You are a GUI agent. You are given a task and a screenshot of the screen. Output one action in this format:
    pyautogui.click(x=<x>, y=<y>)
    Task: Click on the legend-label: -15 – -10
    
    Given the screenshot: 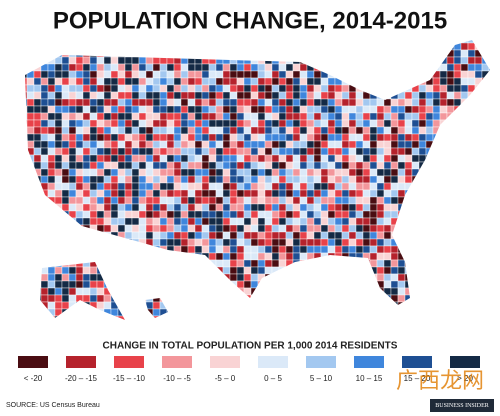 What is the action you would take?
    pyautogui.click(x=129, y=378)
    